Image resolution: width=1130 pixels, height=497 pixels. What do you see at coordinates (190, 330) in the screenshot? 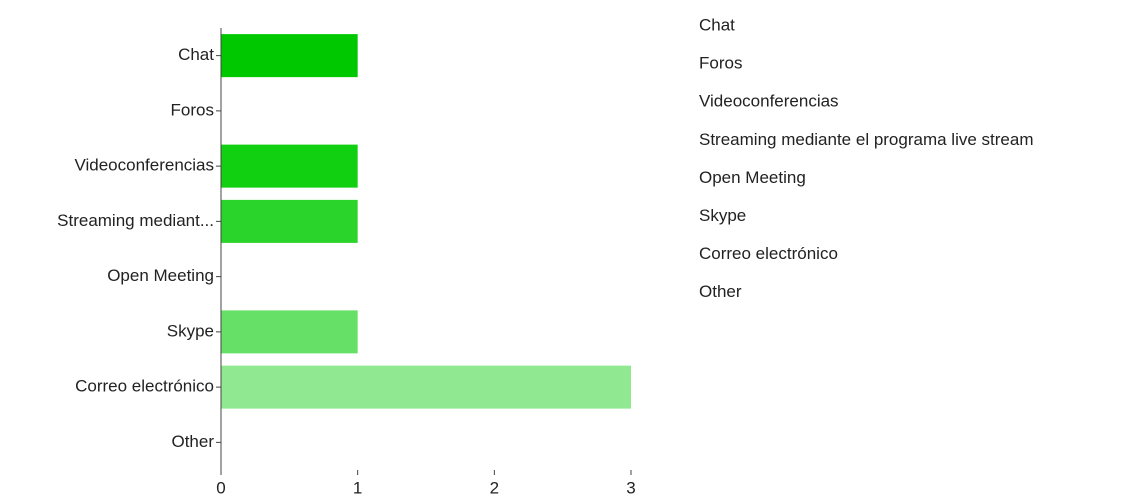
I see `y-tick-label: Skype` at bounding box center [190, 330].